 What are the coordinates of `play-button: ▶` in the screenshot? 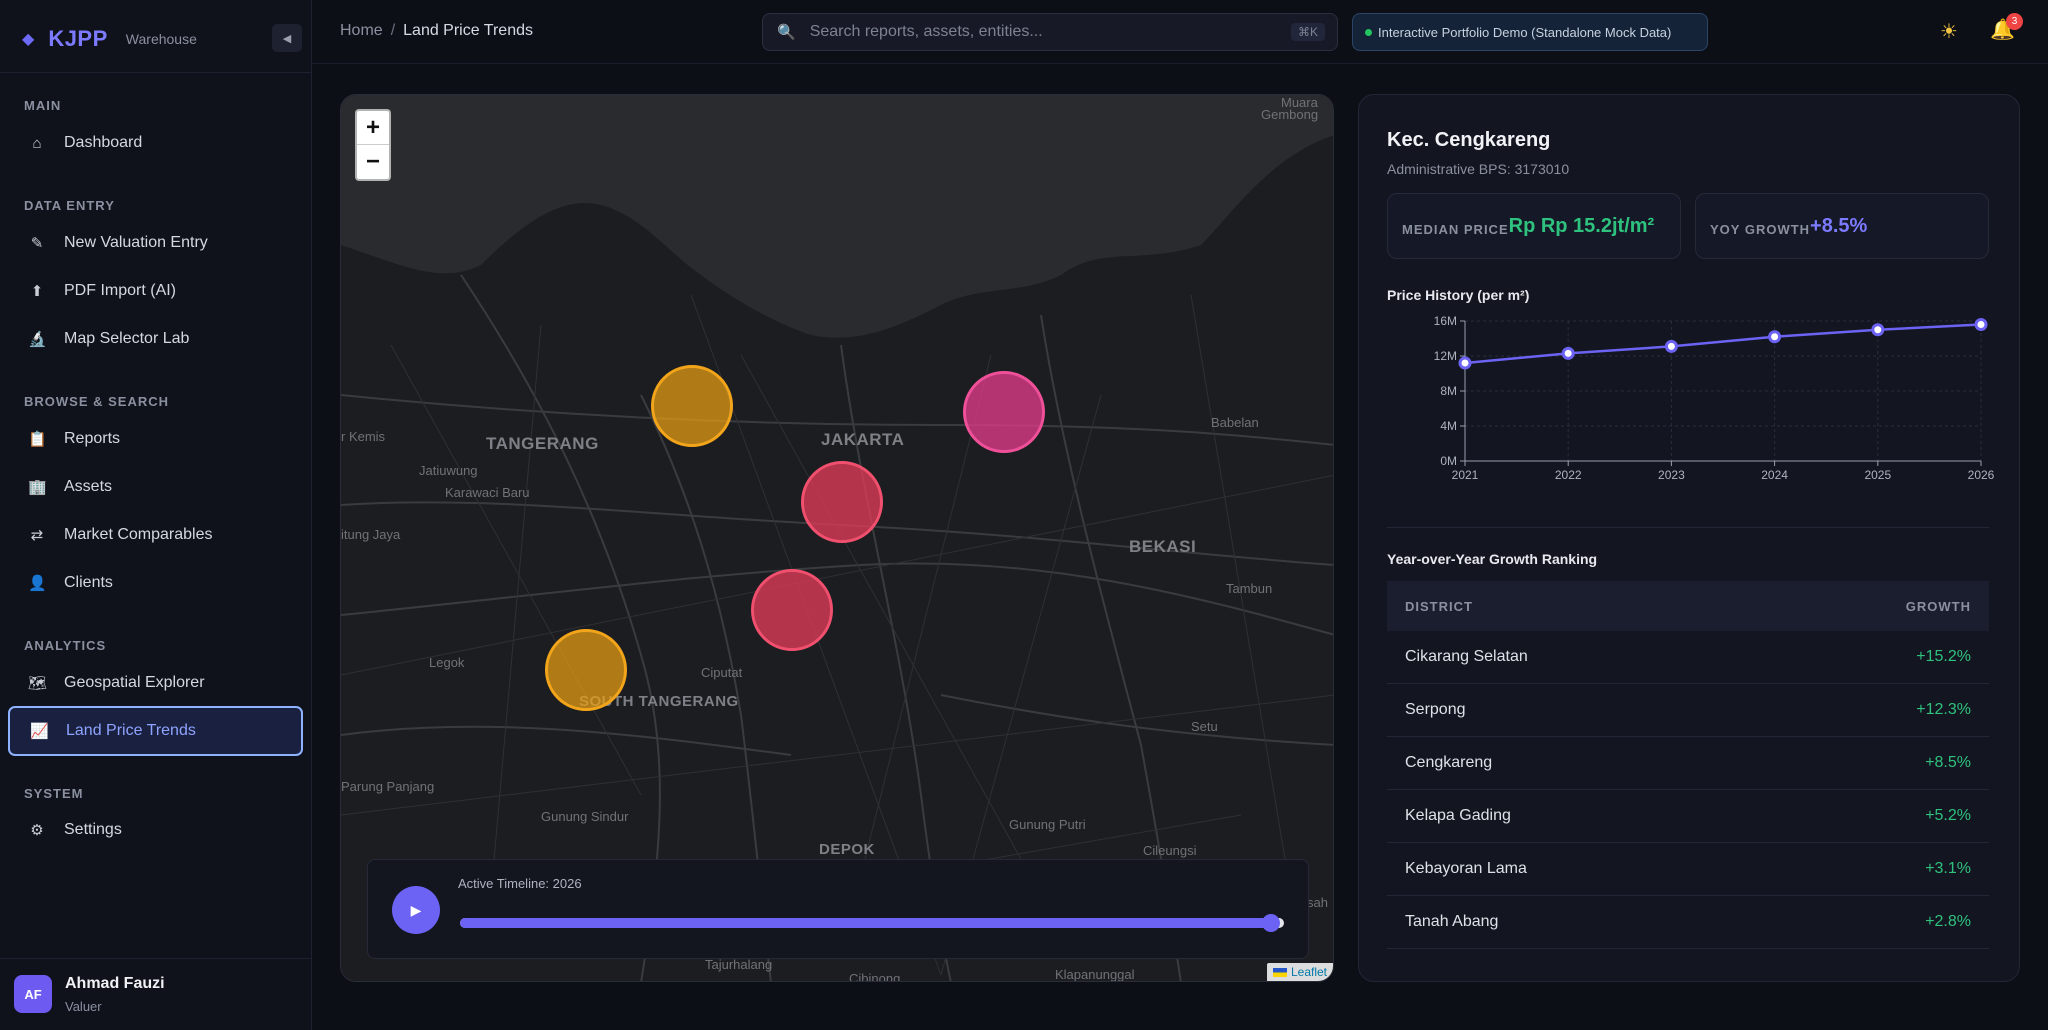 It's located at (416, 910).